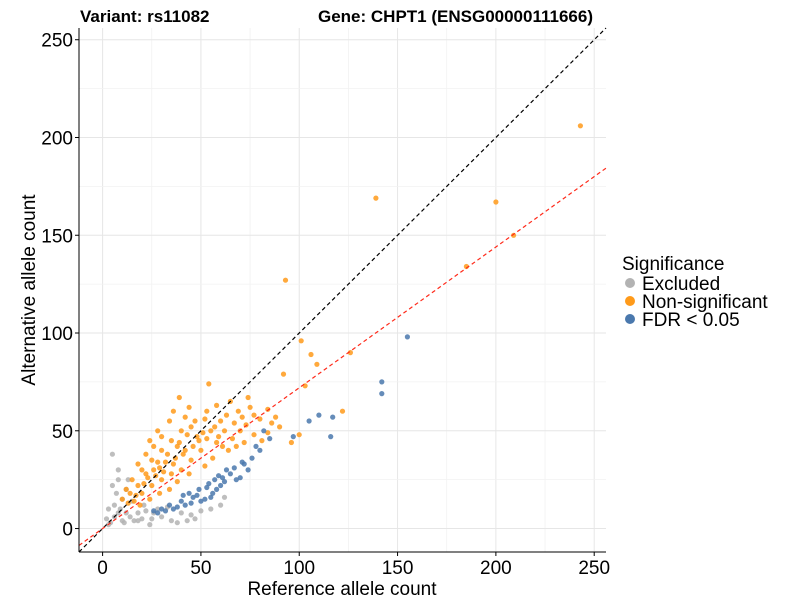 The image size is (800, 600). What do you see at coordinates (705, 302) in the screenshot?
I see `legend-label-non-significant: Non-significant` at bounding box center [705, 302].